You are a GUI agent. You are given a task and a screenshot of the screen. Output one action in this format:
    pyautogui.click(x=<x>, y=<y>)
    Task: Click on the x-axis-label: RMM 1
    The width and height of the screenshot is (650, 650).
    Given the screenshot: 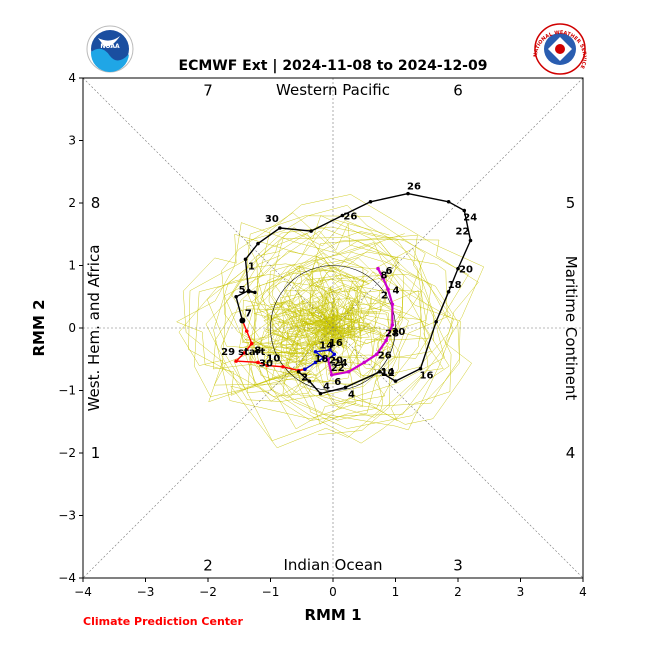 What is the action you would take?
    pyautogui.click(x=332, y=615)
    